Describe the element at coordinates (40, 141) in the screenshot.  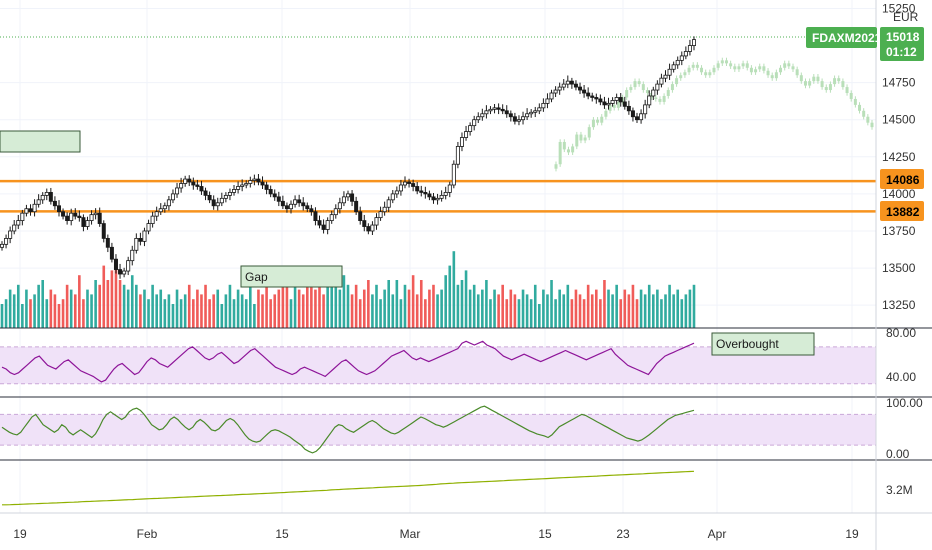
I see `left-annotation-box` at that location.